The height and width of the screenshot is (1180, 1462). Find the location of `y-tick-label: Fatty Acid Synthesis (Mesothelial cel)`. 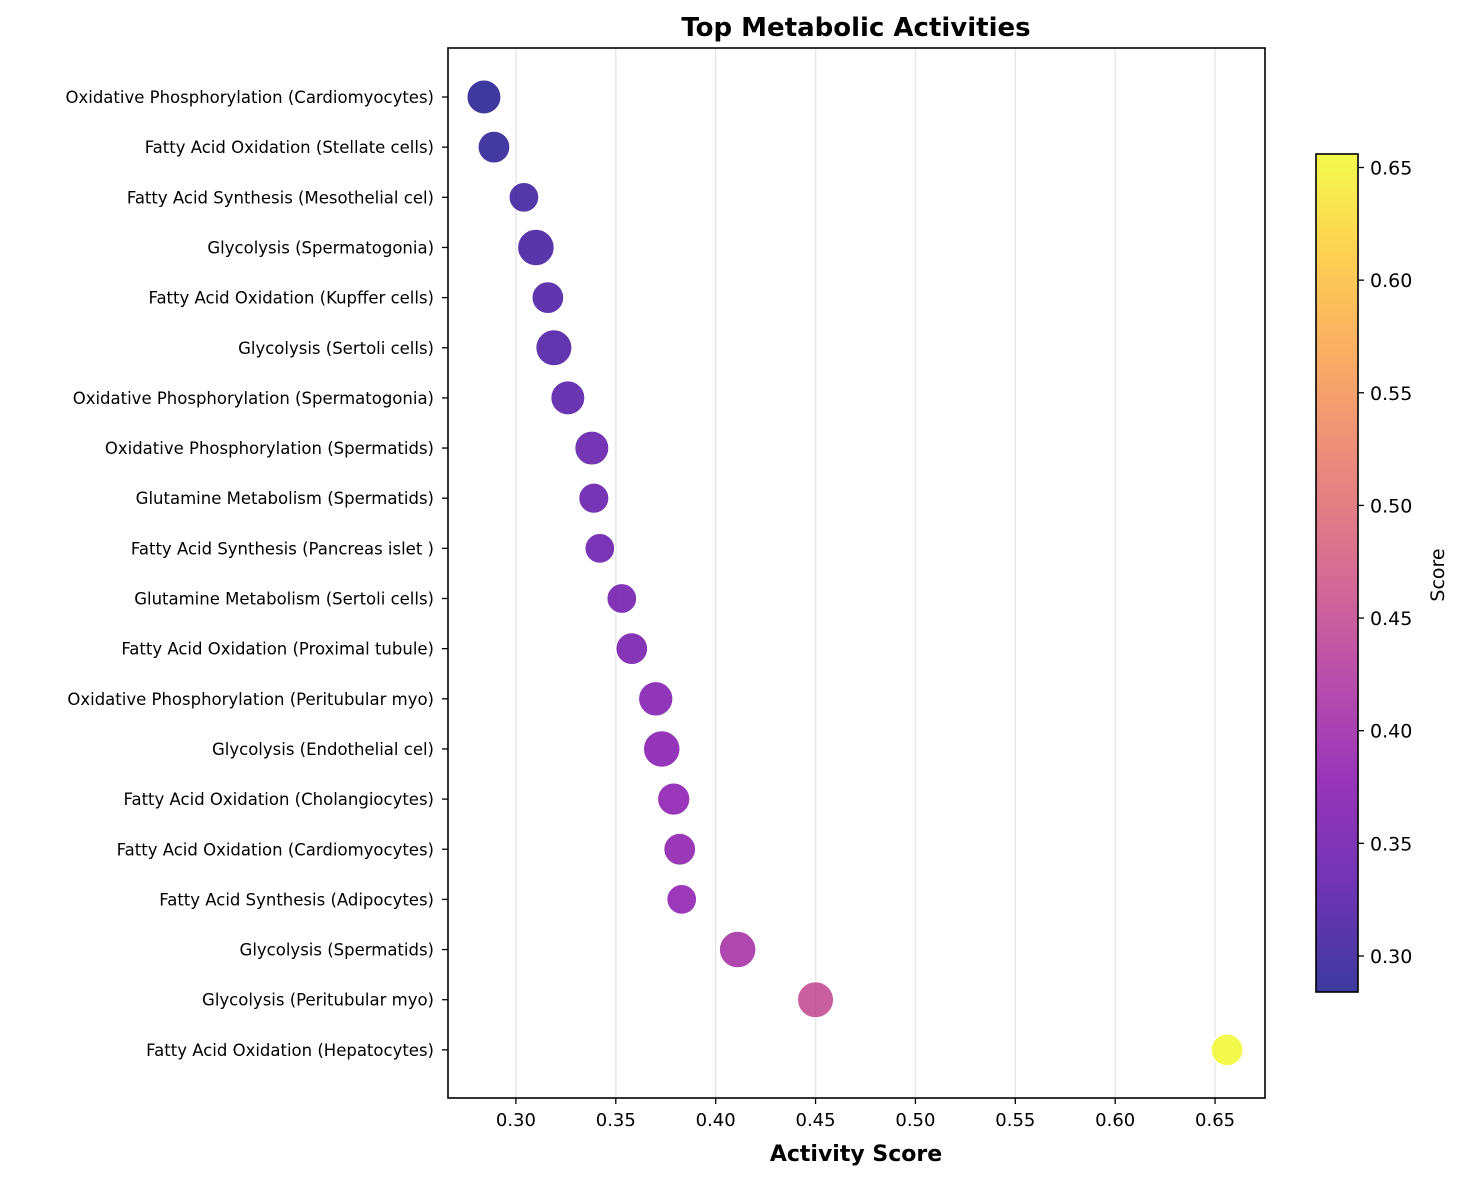

y-tick-label: Fatty Acid Synthesis (Mesothelial cel) is located at coordinates (280, 197).